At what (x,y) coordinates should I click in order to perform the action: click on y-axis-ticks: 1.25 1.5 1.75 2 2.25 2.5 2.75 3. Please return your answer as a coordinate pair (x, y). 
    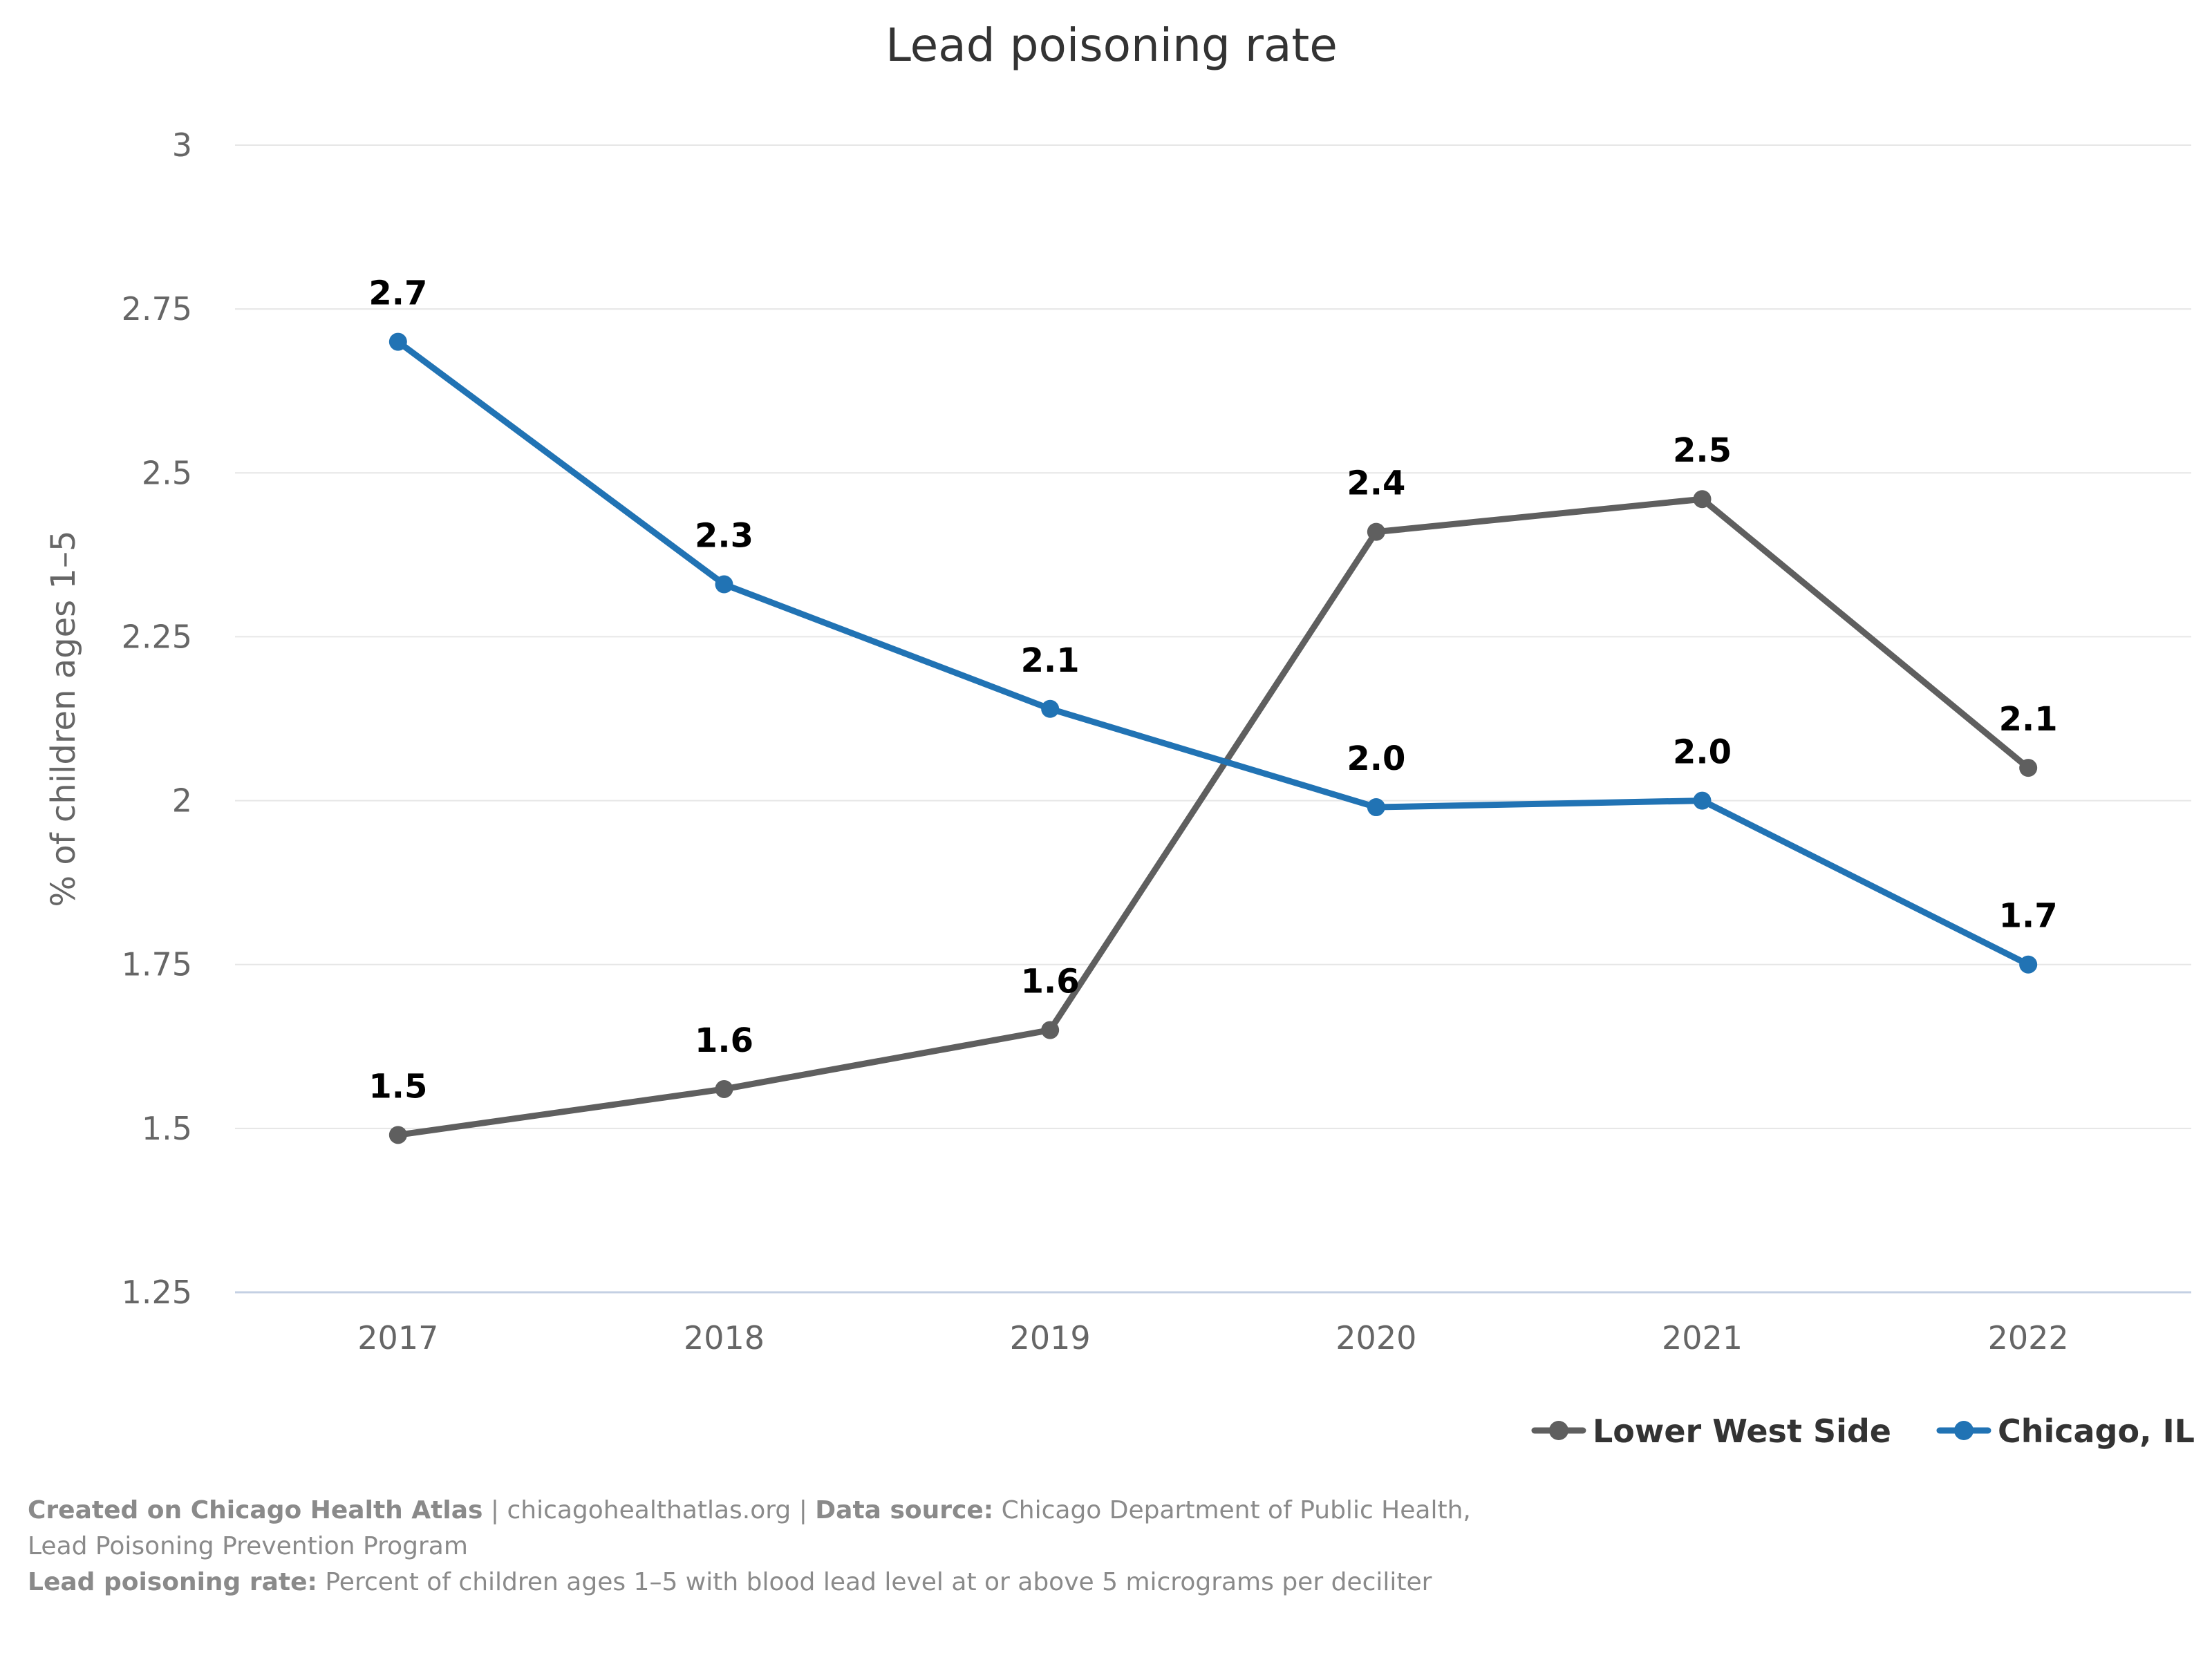
    Looking at the image, I should click on (157, 718).